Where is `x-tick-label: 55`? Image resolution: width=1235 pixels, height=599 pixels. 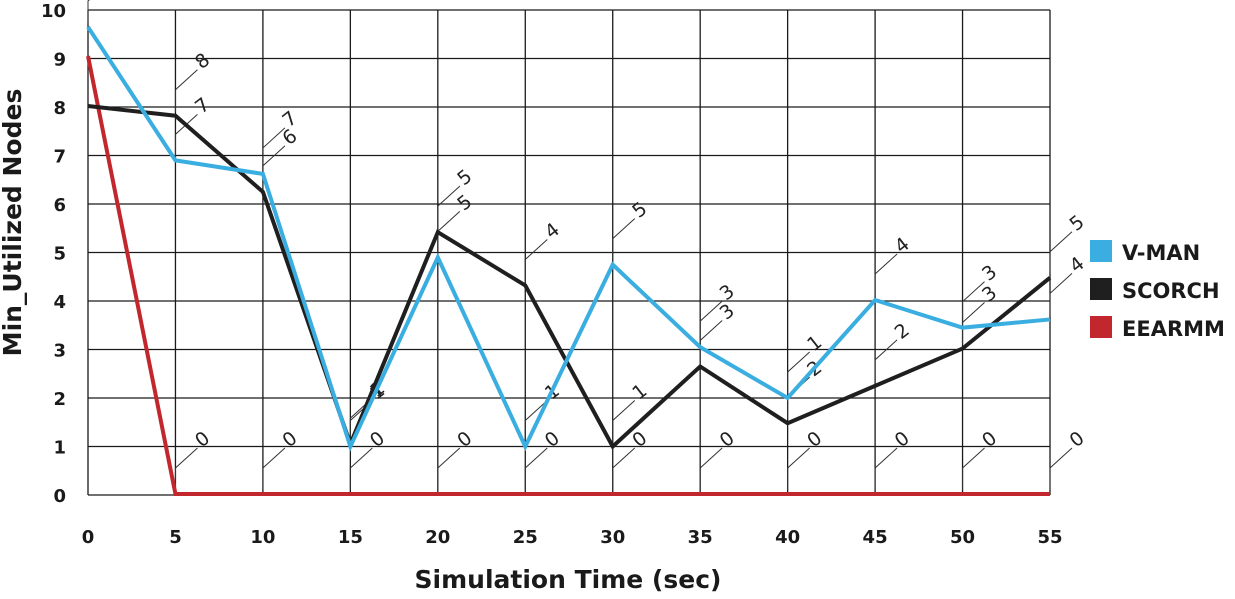
x-tick-label: 55 is located at coordinates (1049, 537).